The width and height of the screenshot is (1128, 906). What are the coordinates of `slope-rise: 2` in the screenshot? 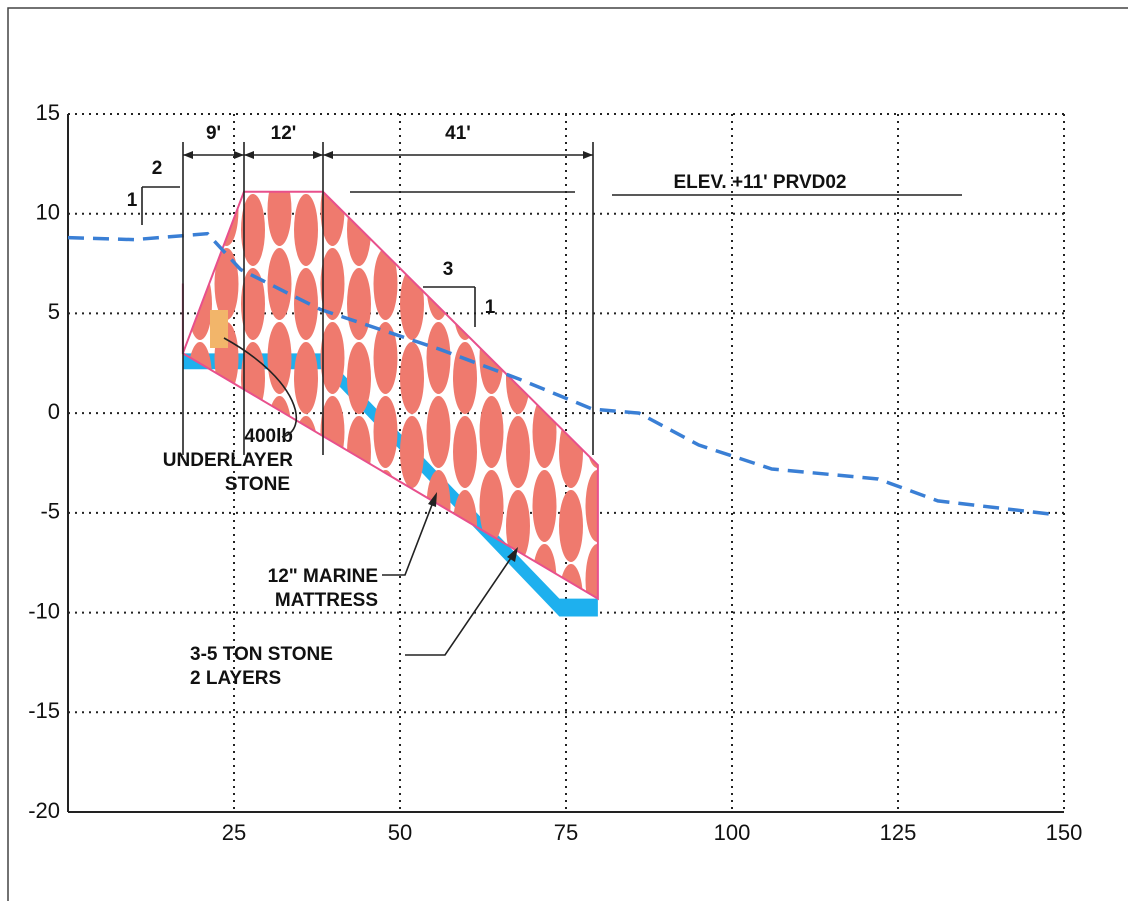 It's located at (157, 168).